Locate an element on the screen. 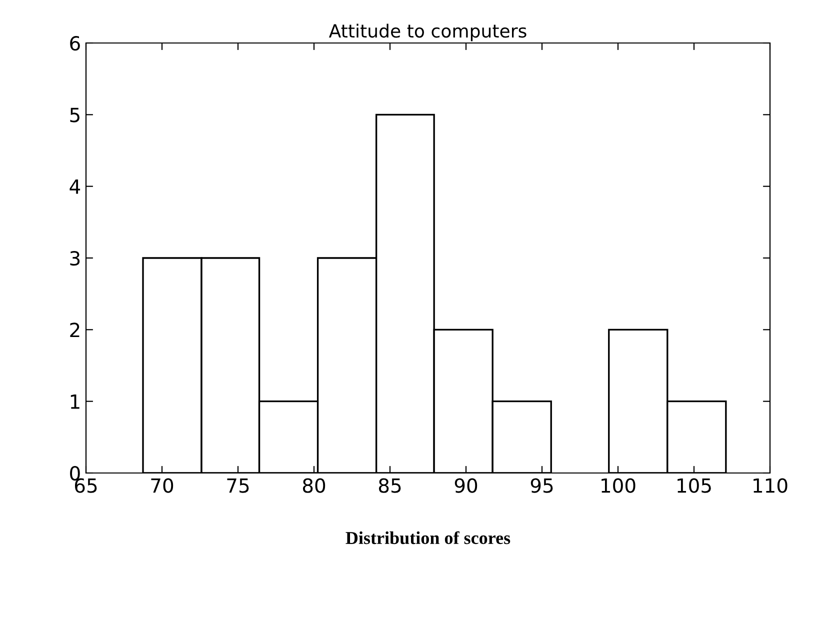 This screenshot has height=618, width=819. x-tick-label: 75 is located at coordinates (238, 485).